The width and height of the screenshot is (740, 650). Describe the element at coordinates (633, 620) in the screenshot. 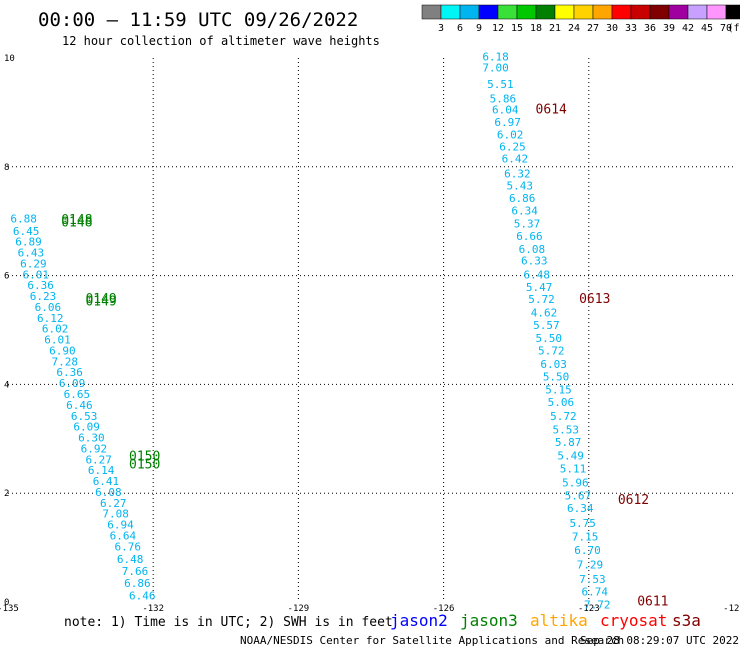

I see `satellite-legend-cryosat: cryosat` at that location.